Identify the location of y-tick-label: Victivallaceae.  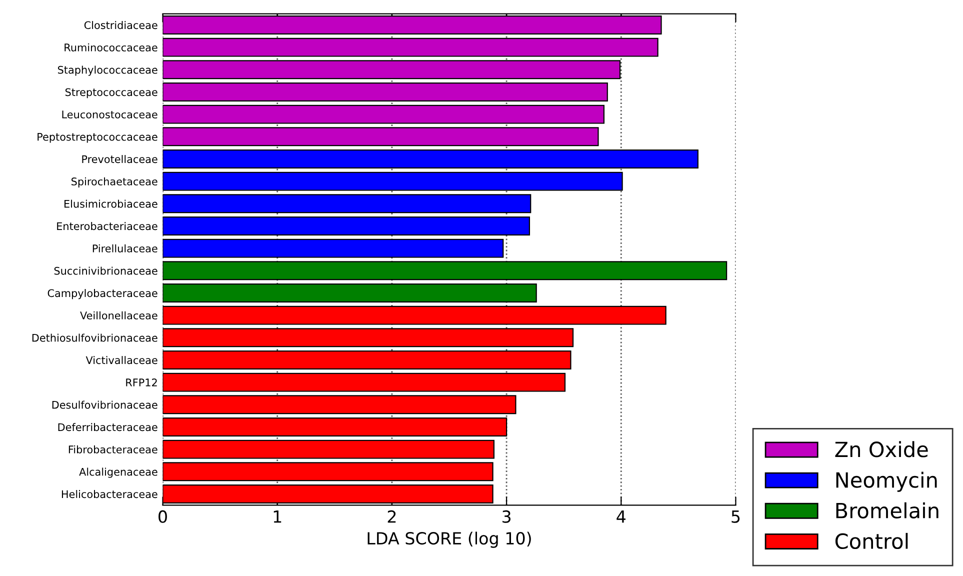
(122, 360).